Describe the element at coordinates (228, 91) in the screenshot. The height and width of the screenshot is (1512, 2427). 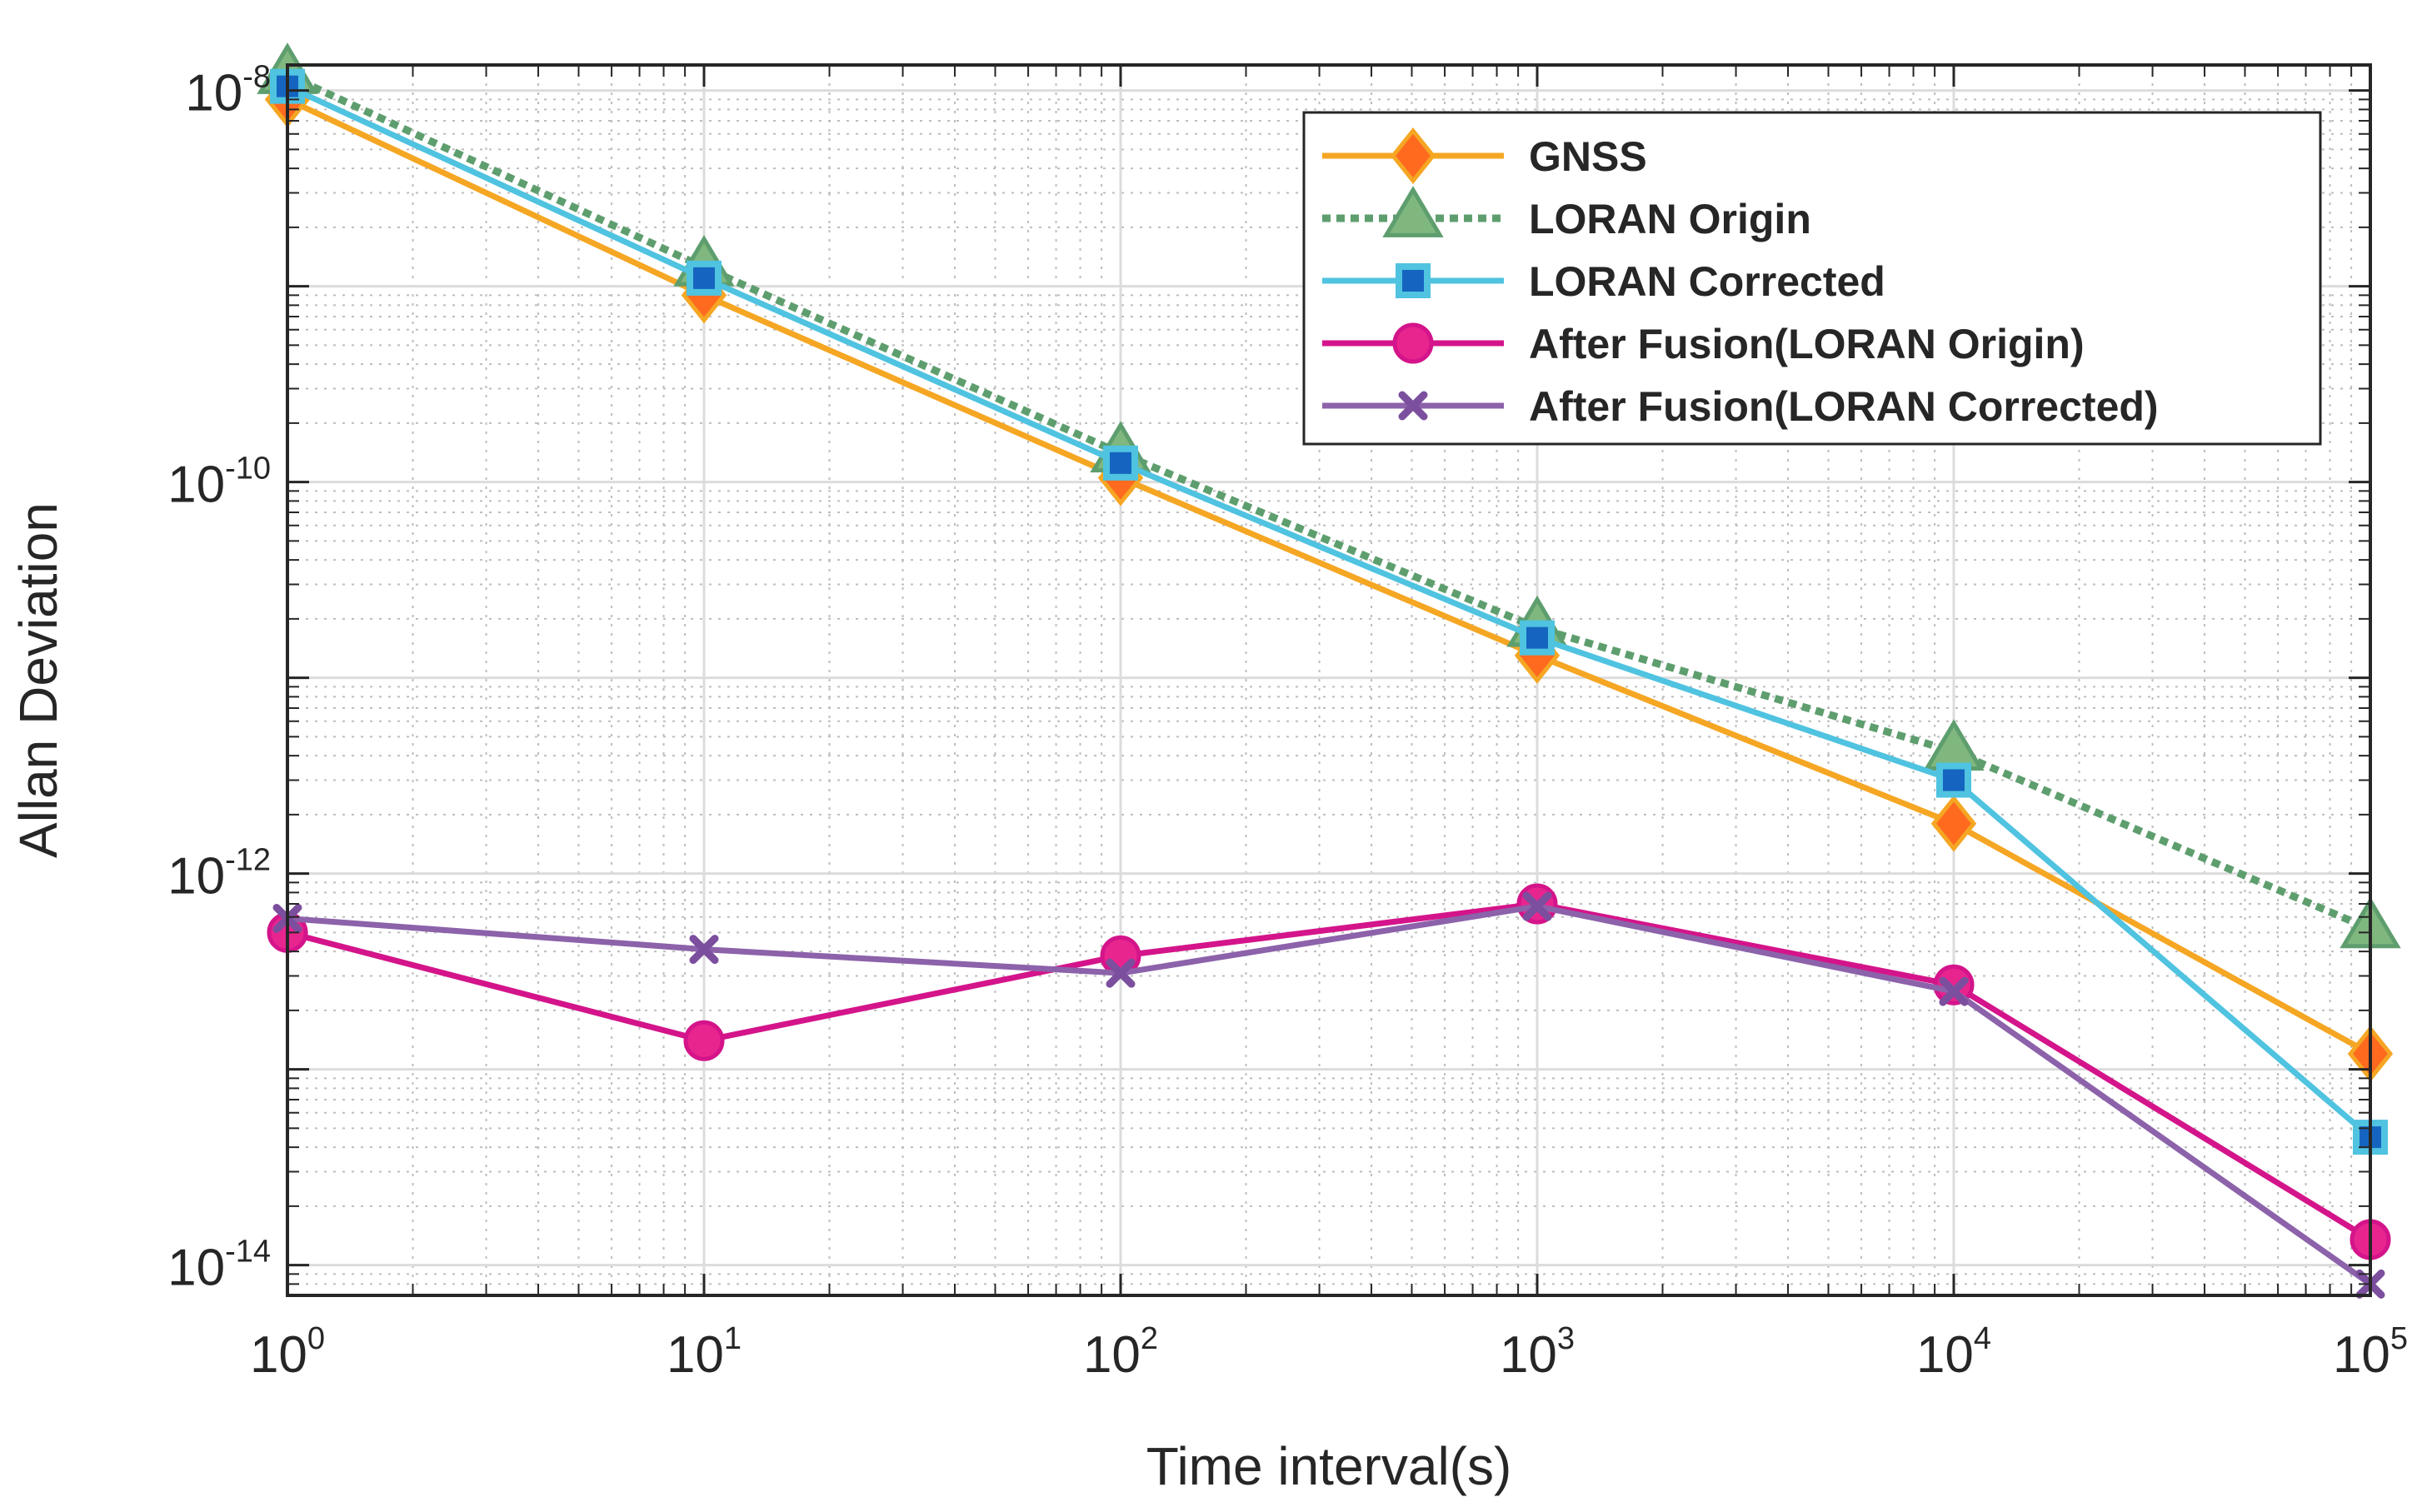
I see `y-tick-label: 10-8` at that location.